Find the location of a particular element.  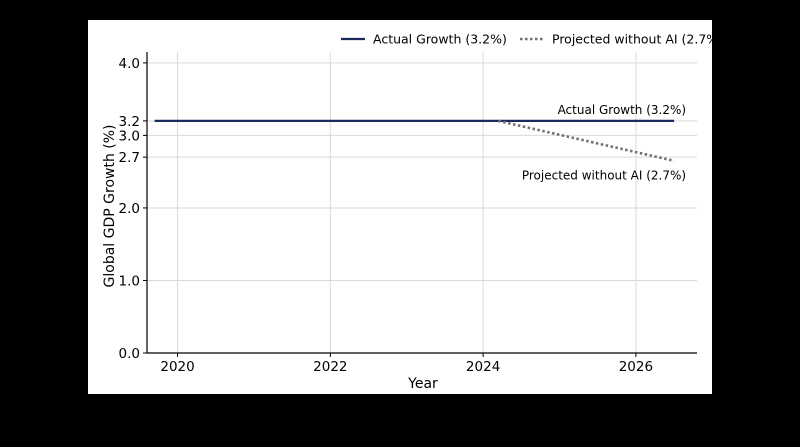

x-tick-label: 2020 is located at coordinates (177, 367).